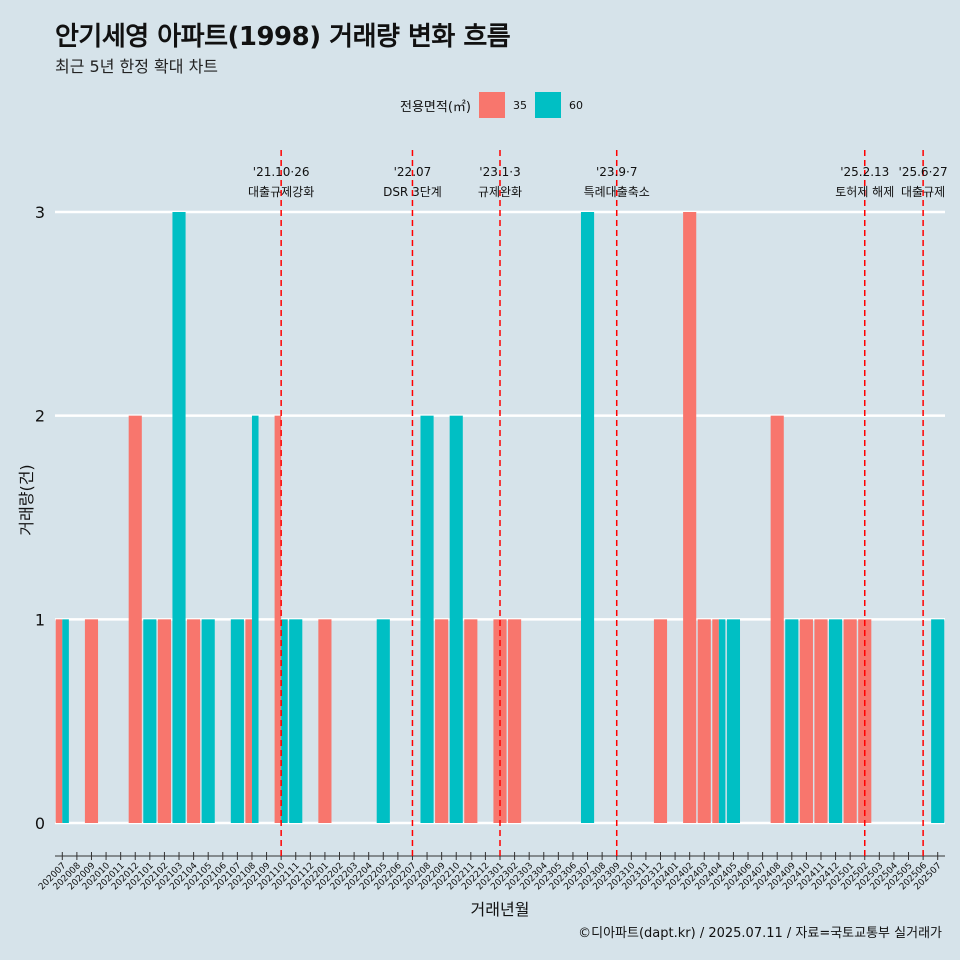 This screenshot has height=960, width=960. Describe the element at coordinates (40, 416) in the screenshot. I see `y-tick-label: 2` at that location.